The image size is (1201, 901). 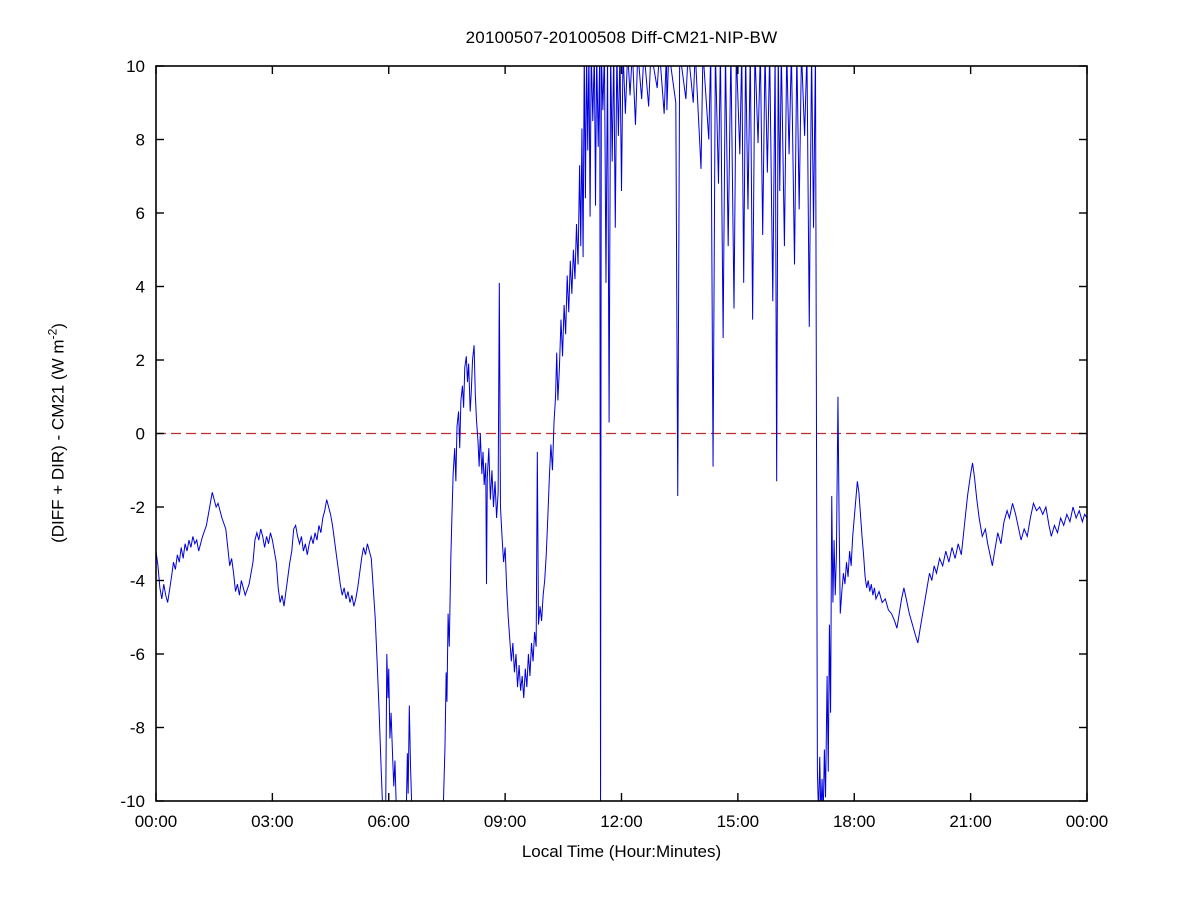 What do you see at coordinates (505, 821) in the screenshot?
I see `x-tick-label: 09:00` at bounding box center [505, 821].